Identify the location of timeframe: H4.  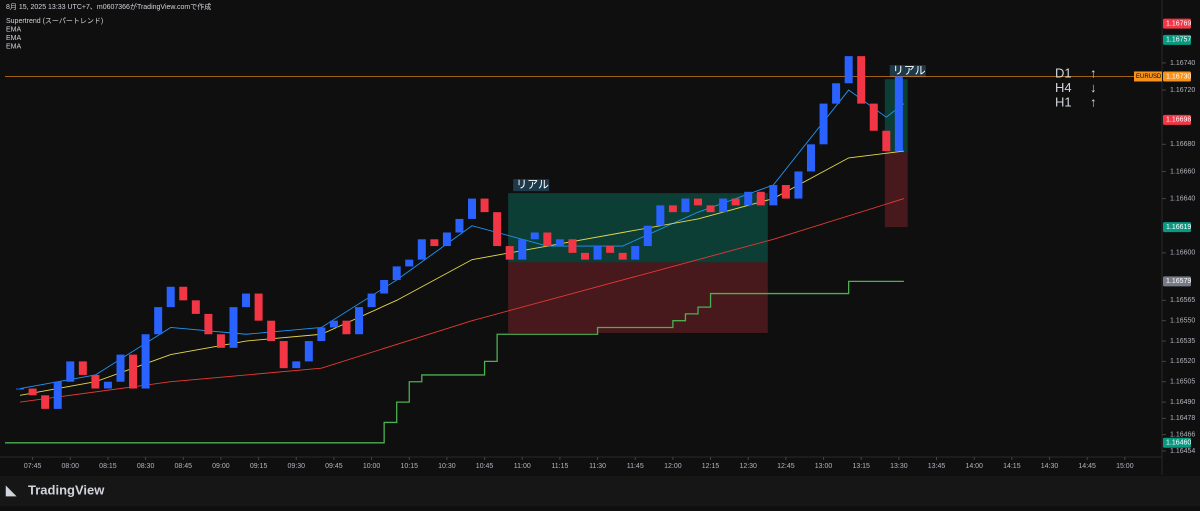
(1063, 87).